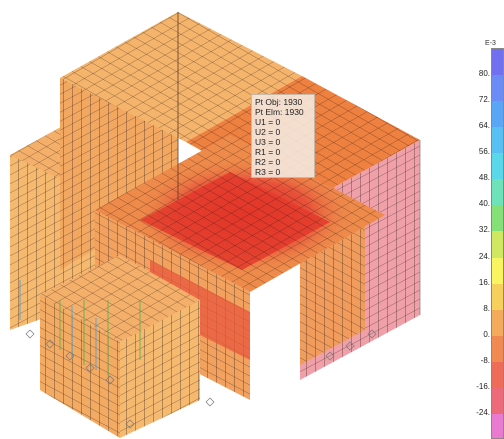  What do you see at coordinates (478, 229) in the screenshot?
I see `legend-tick-label: 32.` at bounding box center [478, 229].